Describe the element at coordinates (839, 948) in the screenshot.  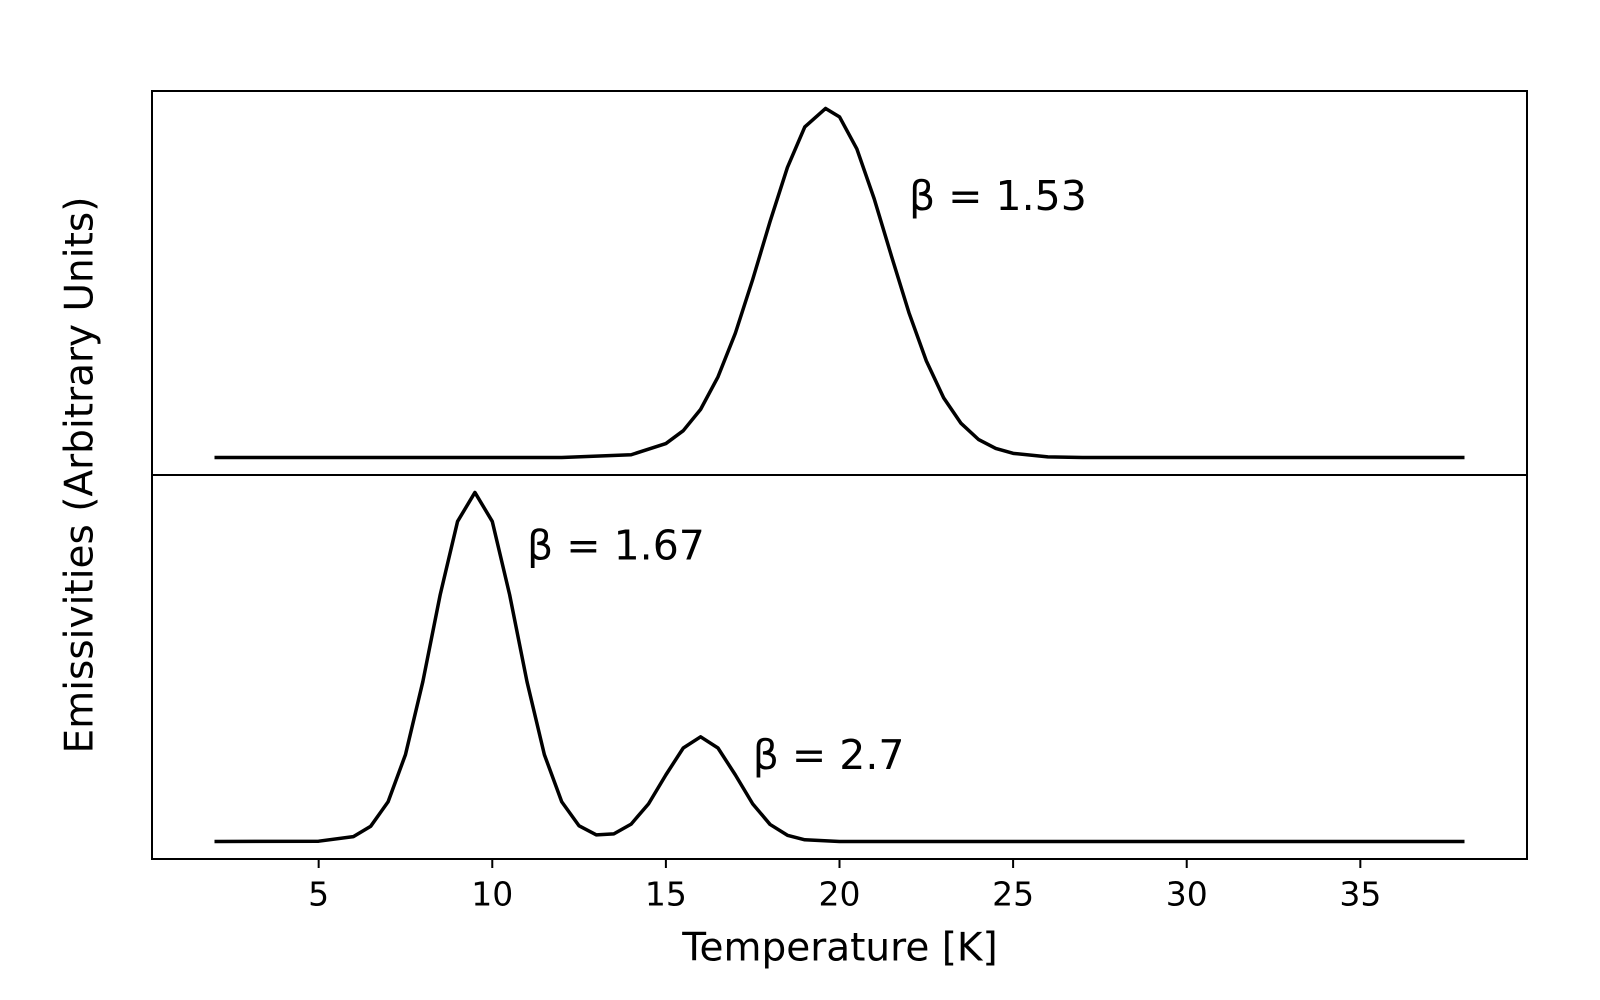
I see `x-axis-label: Temperature [K]` at that location.